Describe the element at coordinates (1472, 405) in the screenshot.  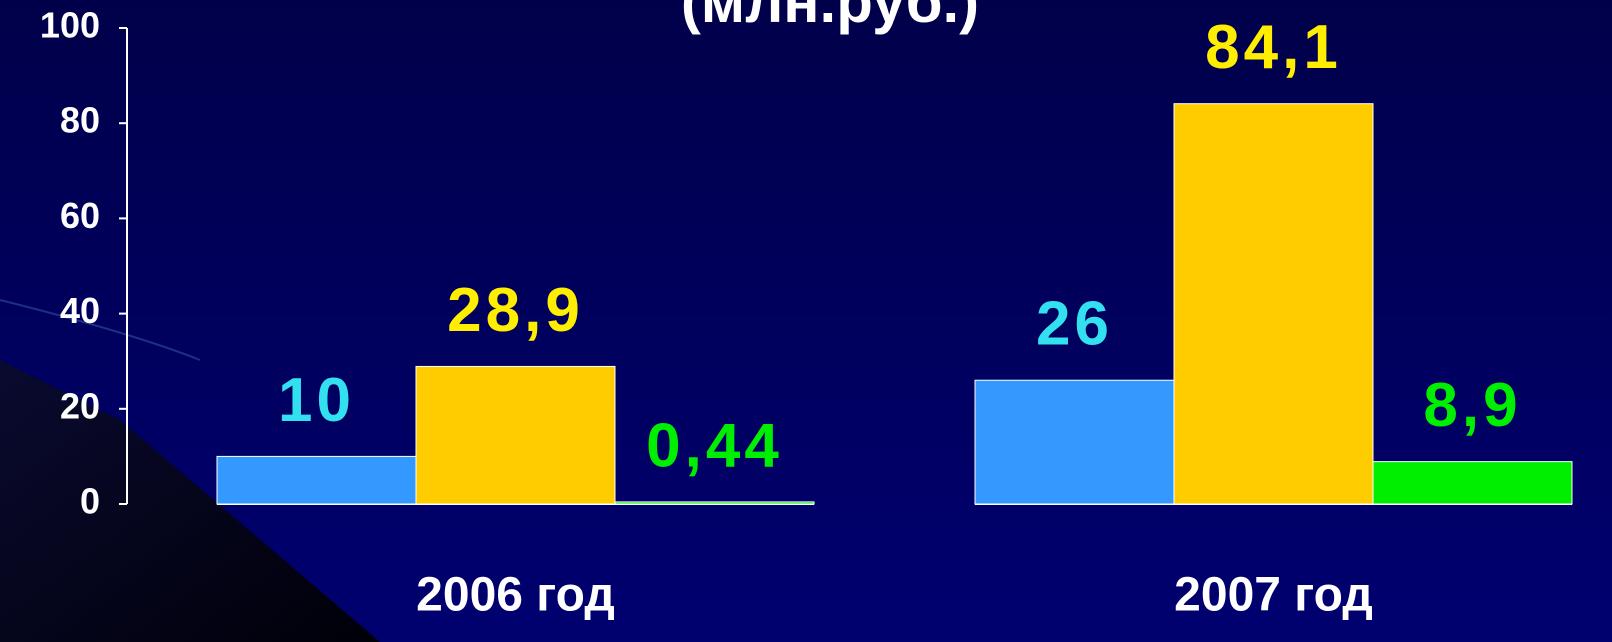
I see `value-label: 8,9` at that location.